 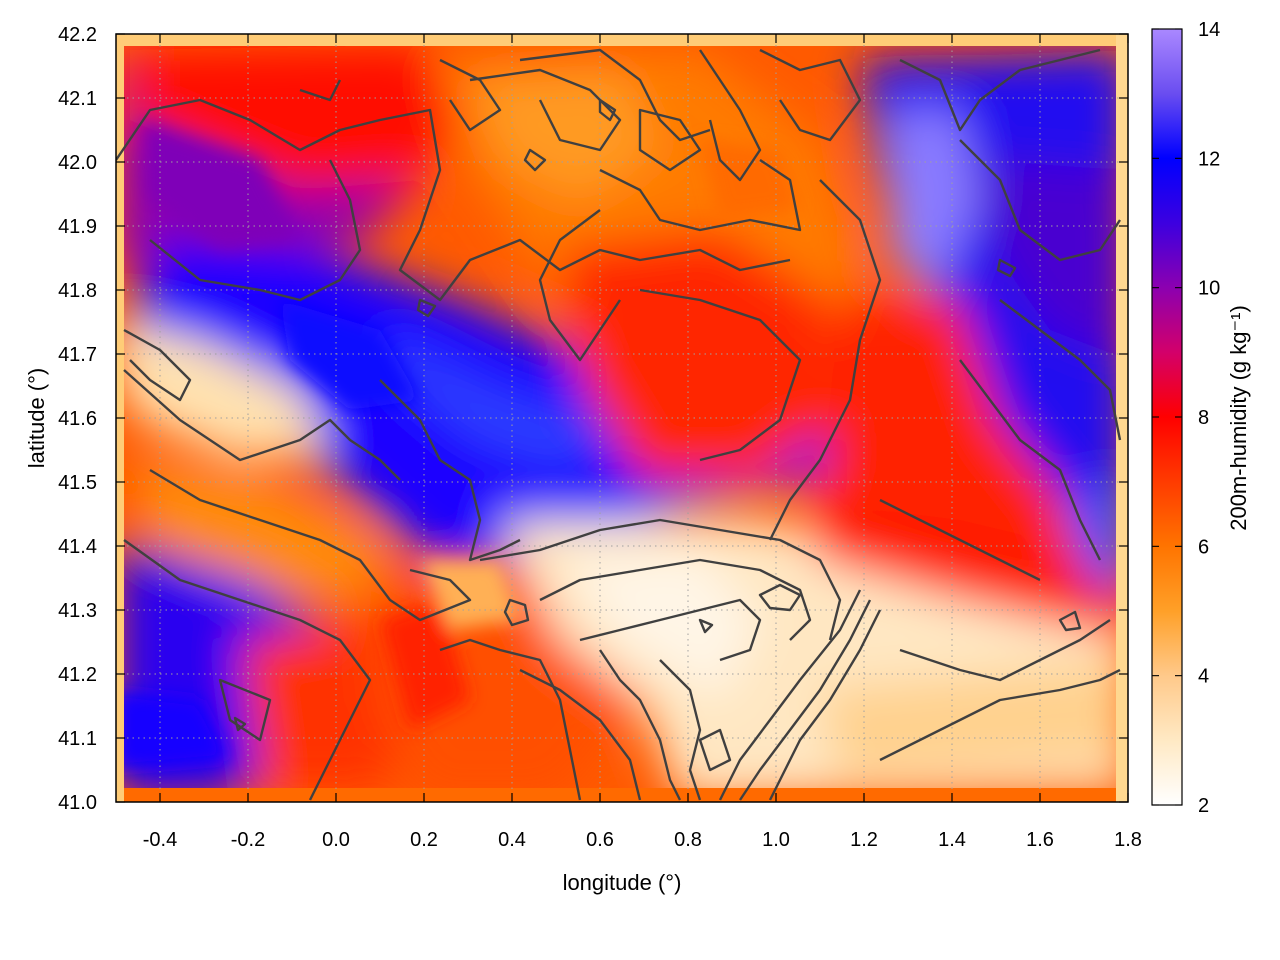 I want to click on colorbar-ticks: 2 4 6 8 10 12 14, so click(x=1186, y=418).